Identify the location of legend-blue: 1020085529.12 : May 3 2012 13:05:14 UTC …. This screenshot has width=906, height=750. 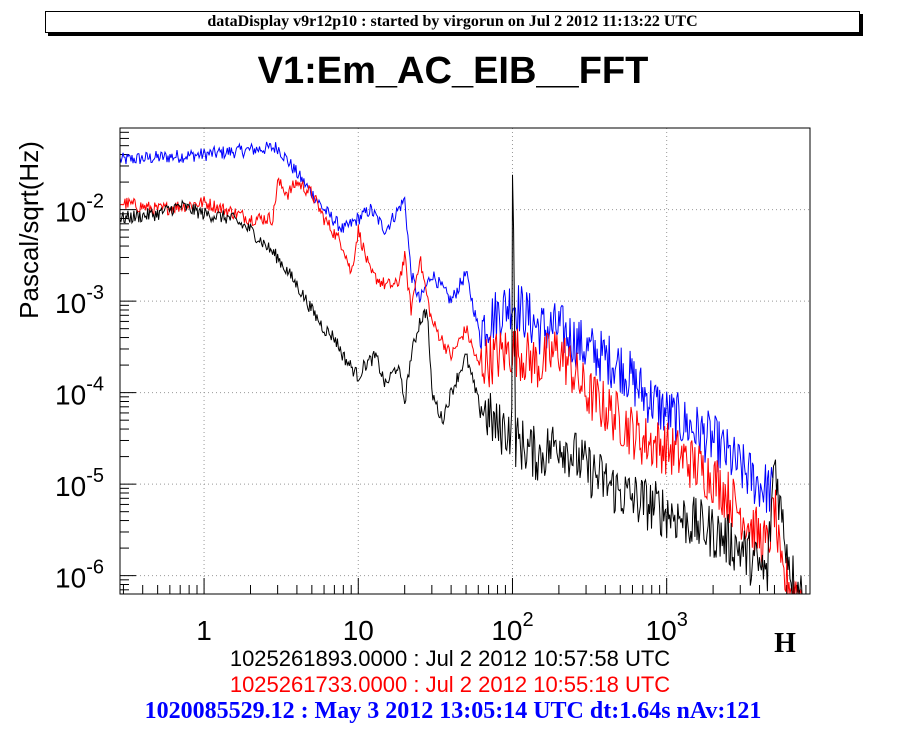
(453, 711).